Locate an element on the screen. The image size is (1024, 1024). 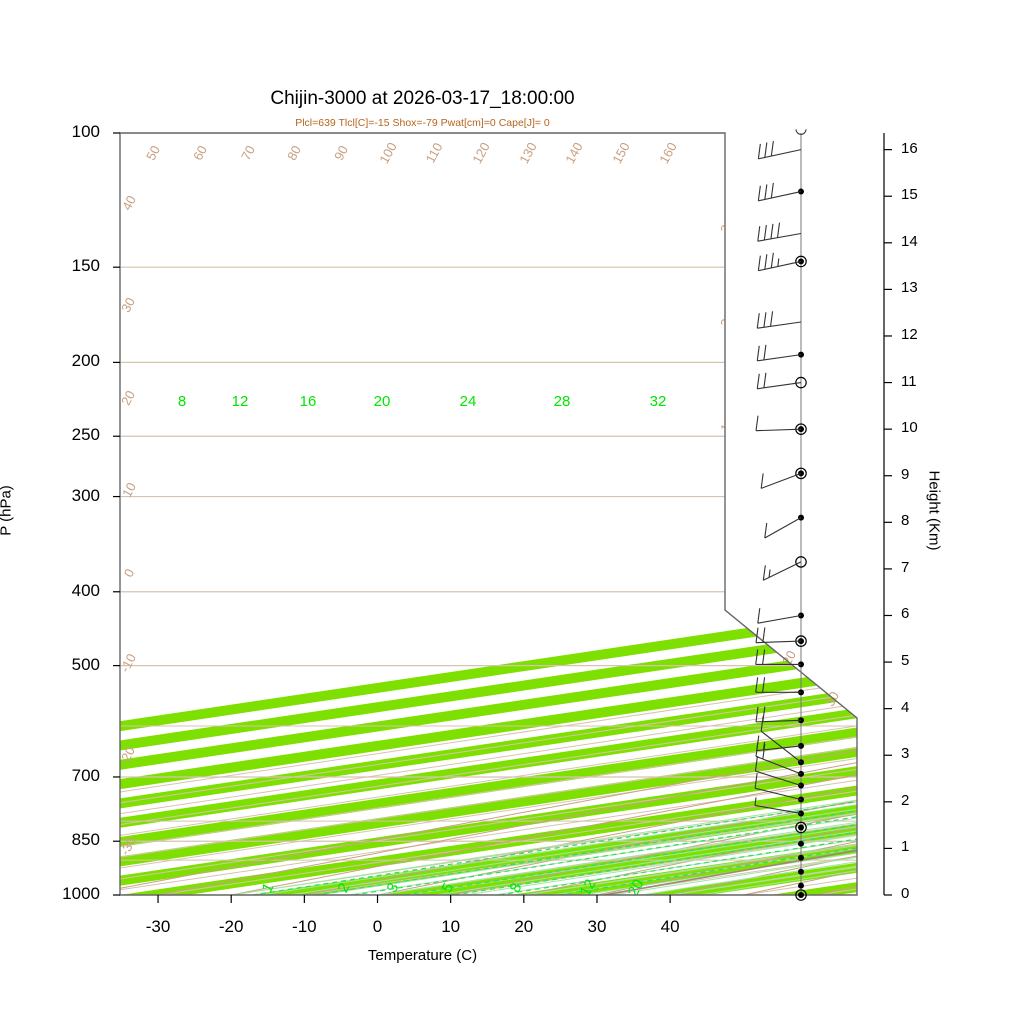
temperature-tick-label: 10 is located at coordinates (451, 926).